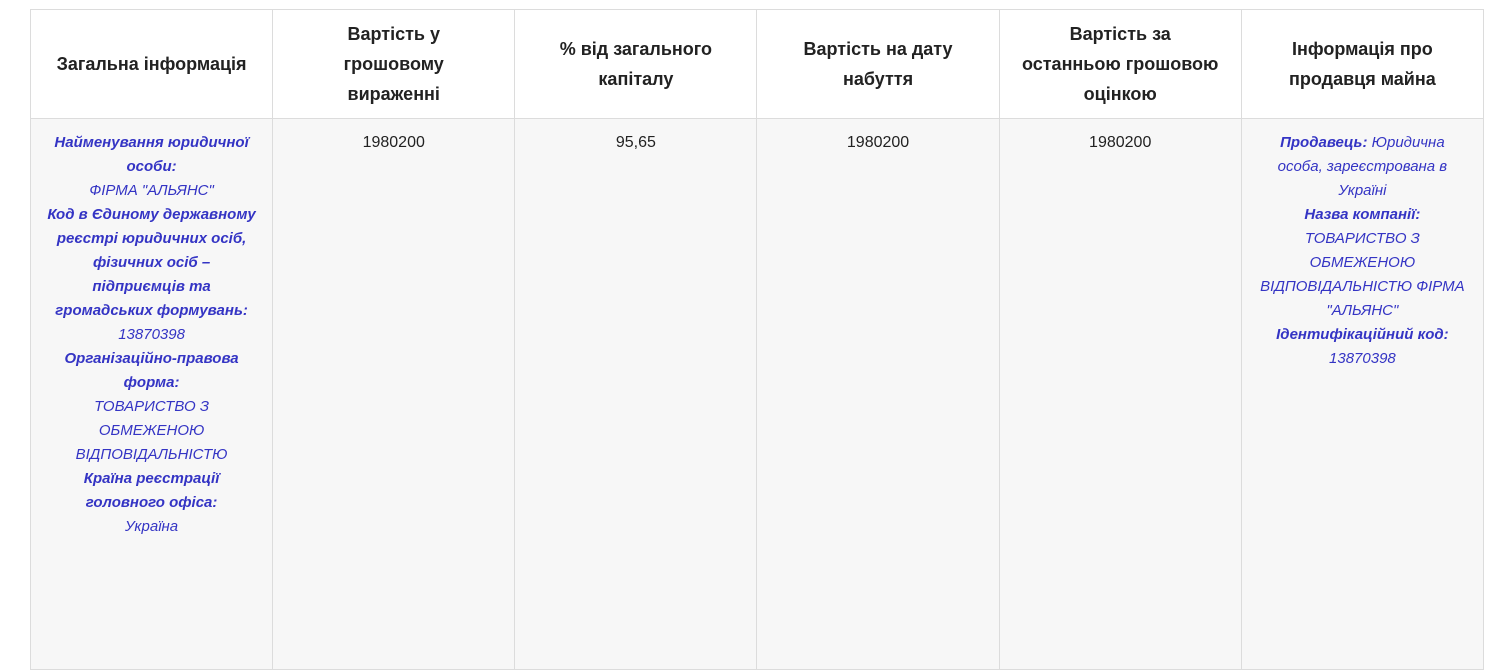 Image resolution: width=1500 pixels, height=670 pixels. Describe the element at coordinates (1362, 214) in the screenshot. I see `seller-label: Назва компанії:` at that location.